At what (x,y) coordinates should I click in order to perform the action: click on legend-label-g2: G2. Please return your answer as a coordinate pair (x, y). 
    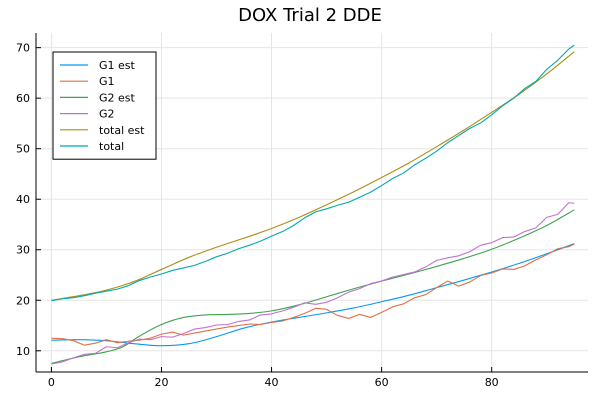
    Looking at the image, I should click on (107, 114).